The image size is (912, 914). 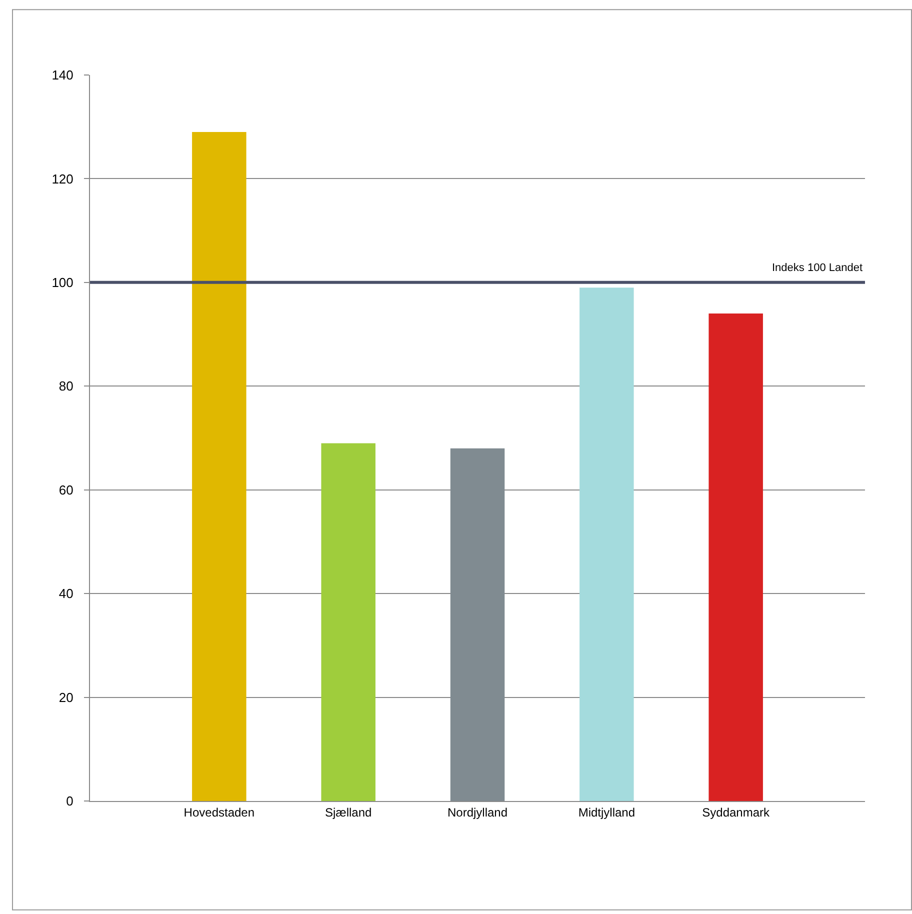 I want to click on x-tick-label: Hovedstaden, so click(x=219, y=812).